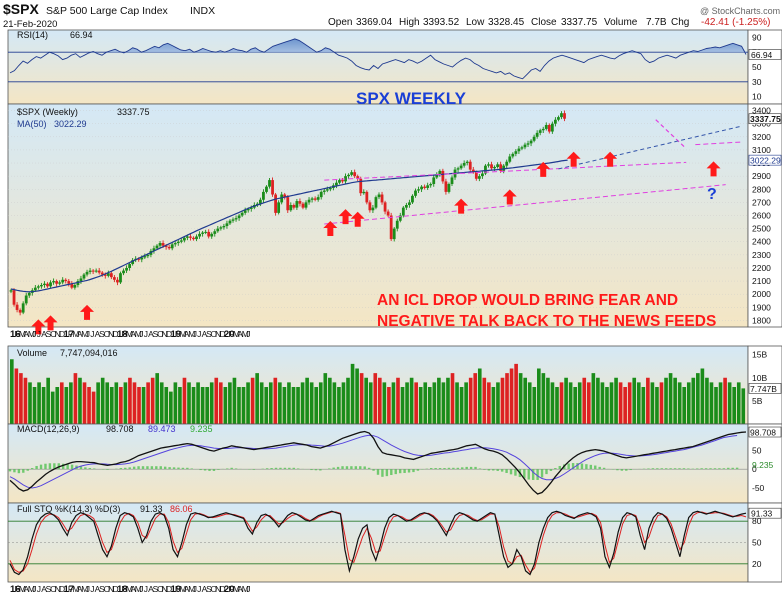 This screenshot has height=597, width=782. What do you see at coordinates (122, 334) in the screenshot?
I see `x-label: 18` at bounding box center [122, 334].